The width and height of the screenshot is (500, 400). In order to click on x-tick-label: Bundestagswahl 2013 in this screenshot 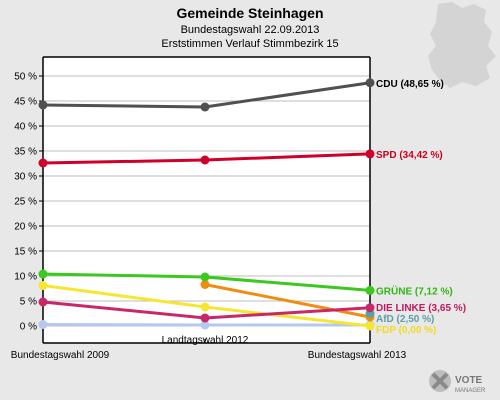, I will do `click(357, 355)`.